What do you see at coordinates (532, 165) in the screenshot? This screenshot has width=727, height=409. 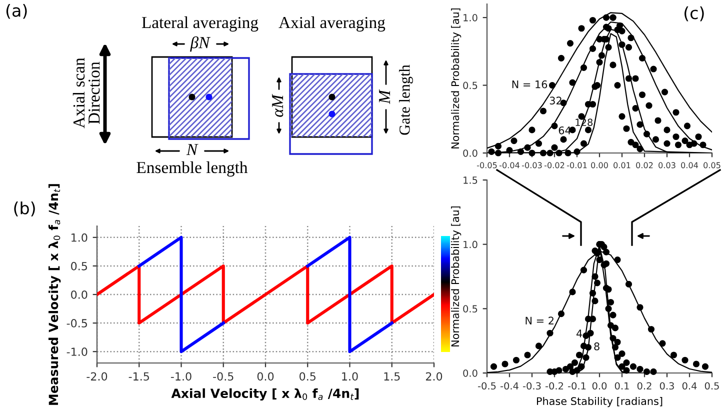 I see `x-tick-label: -0.03` at bounding box center [532, 165].